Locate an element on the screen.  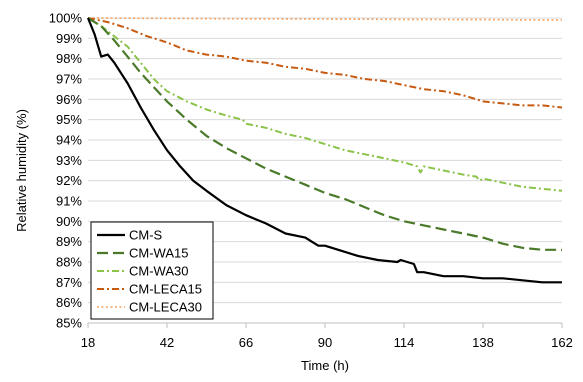
y-tick-label: 99% is located at coordinates (69, 38).